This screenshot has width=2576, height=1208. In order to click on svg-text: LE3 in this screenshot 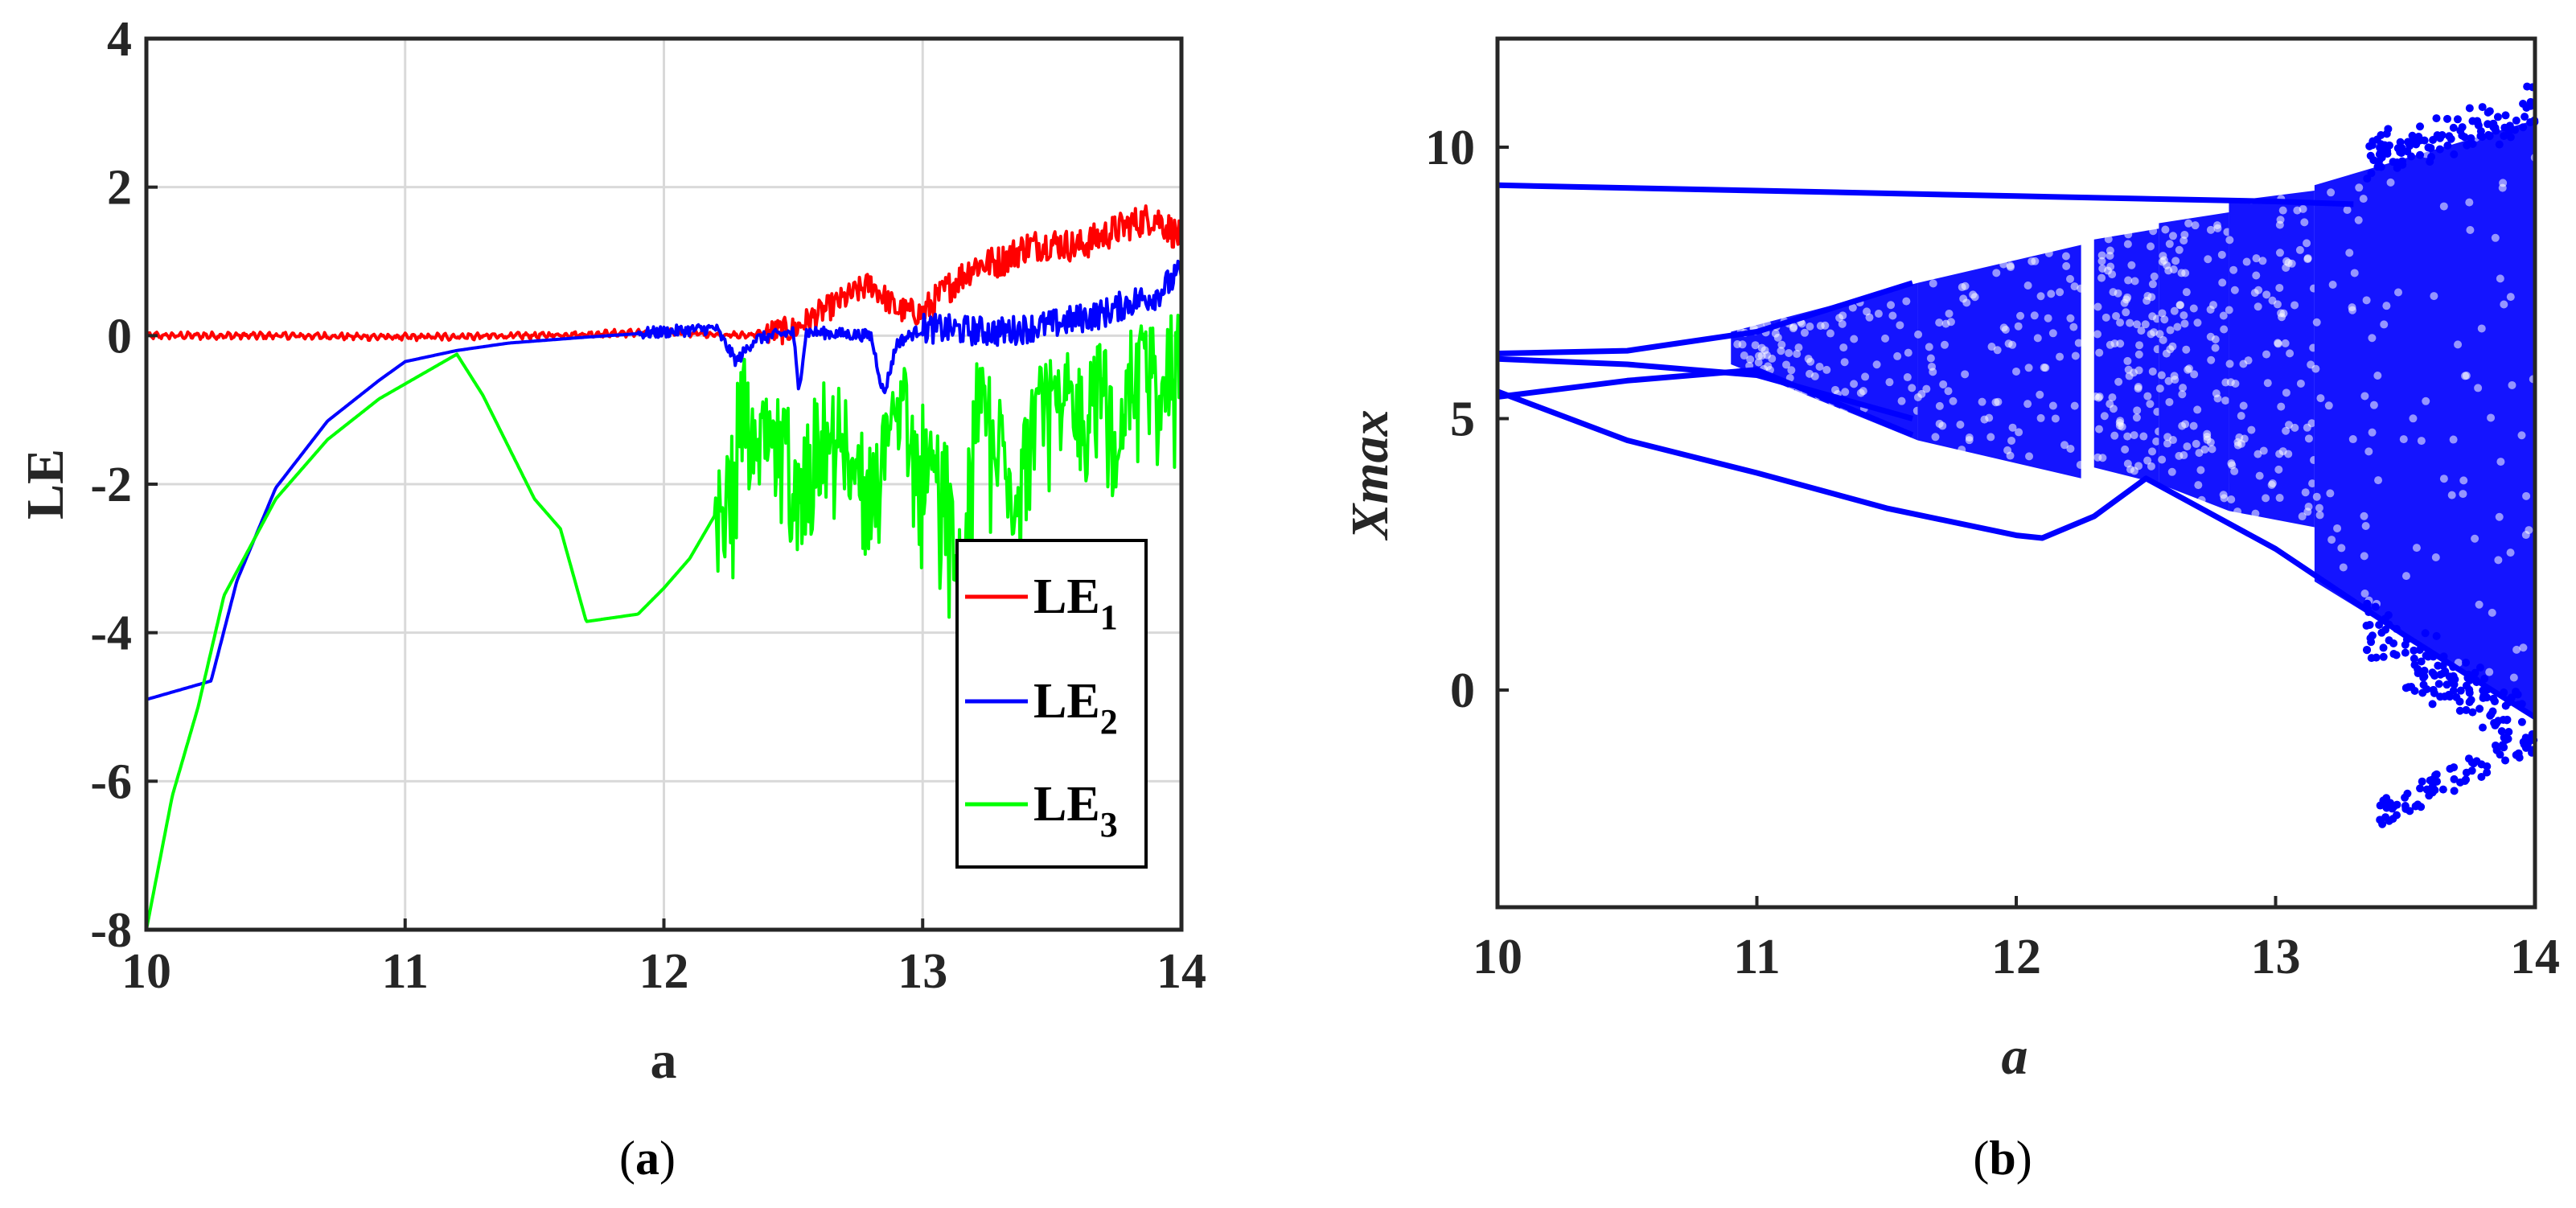, I will do `click(1075, 810)`.